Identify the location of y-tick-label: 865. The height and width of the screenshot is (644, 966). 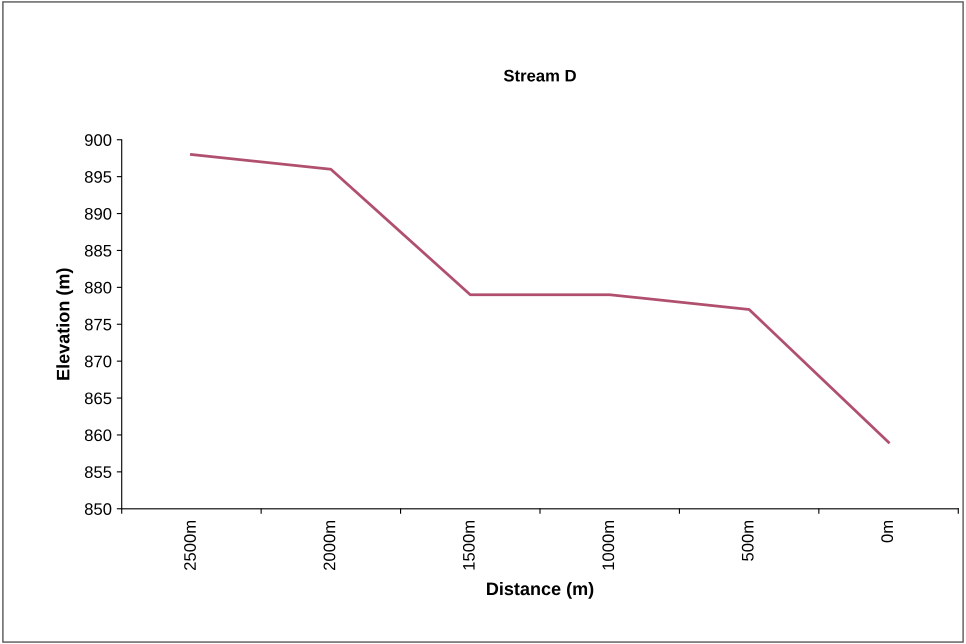
(98, 398).